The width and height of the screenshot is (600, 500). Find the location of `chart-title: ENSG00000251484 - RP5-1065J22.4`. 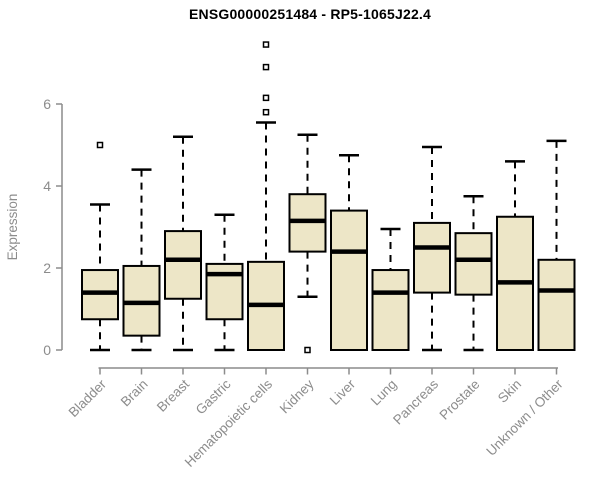

chart-title: ENSG00000251484 - RP5-1065J22.4 is located at coordinates (310, 14).